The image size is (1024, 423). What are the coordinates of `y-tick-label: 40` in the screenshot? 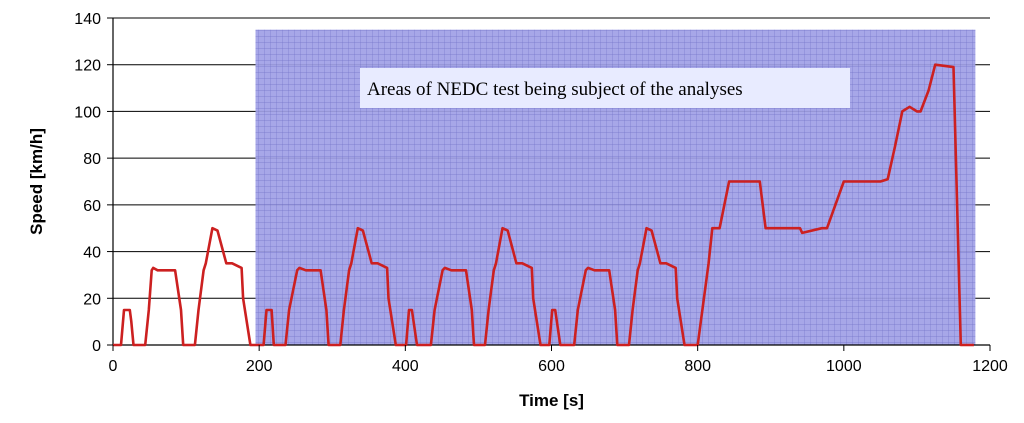 It's located at (92, 253).